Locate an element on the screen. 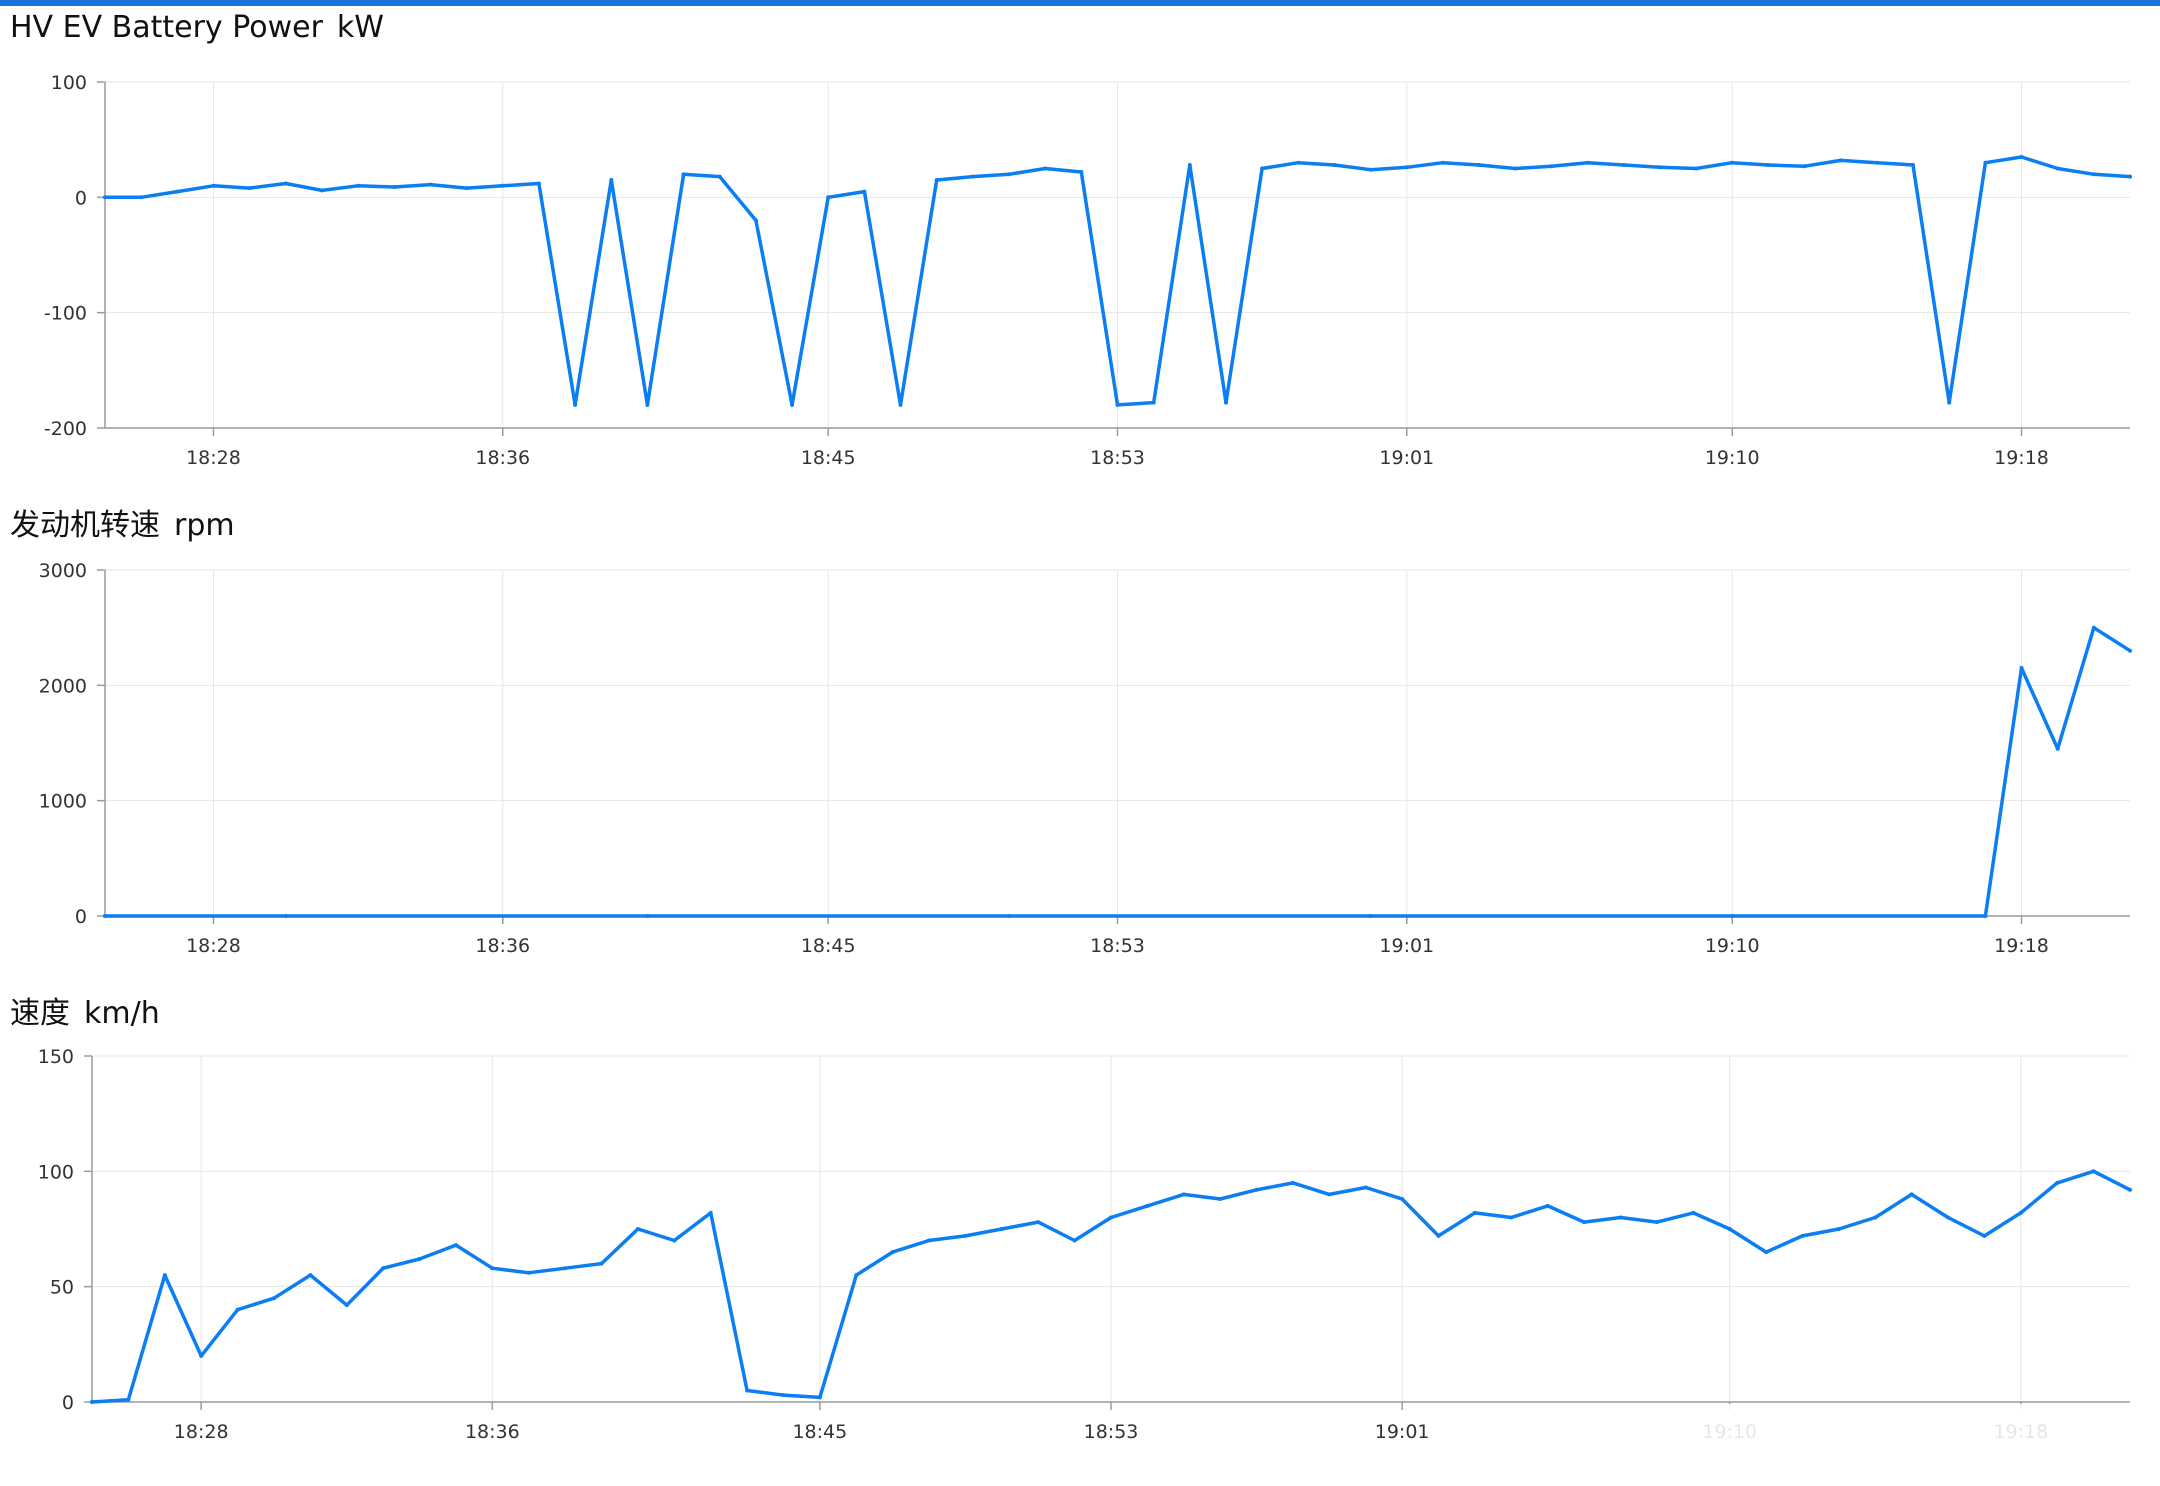 The width and height of the screenshot is (2160, 1486). y-tick-label: 3000 is located at coordinates (63, 571).